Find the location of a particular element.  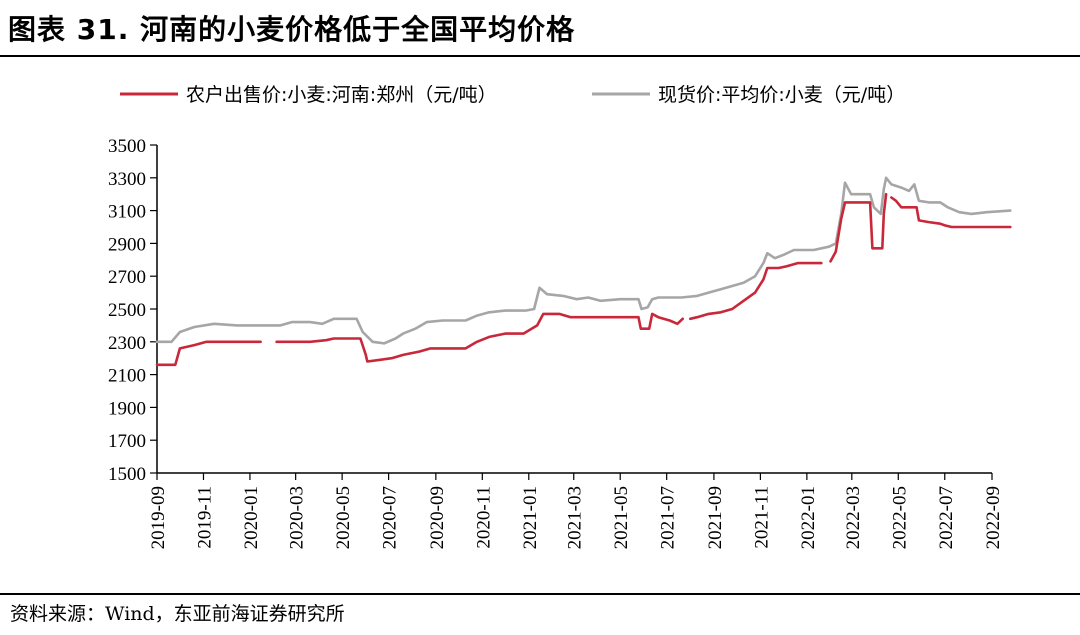

y-tick-label: 3100 is located at coordinates (127, 212).